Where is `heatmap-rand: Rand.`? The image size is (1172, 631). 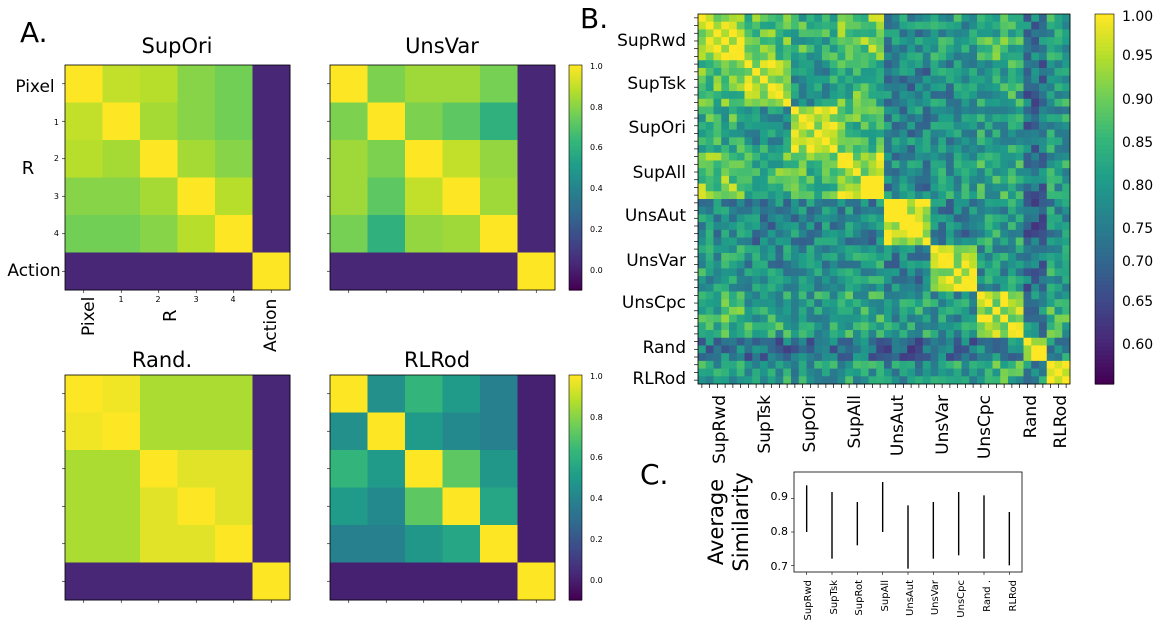
heatmap-rand: Rand. is located at coordinates (176, 475).